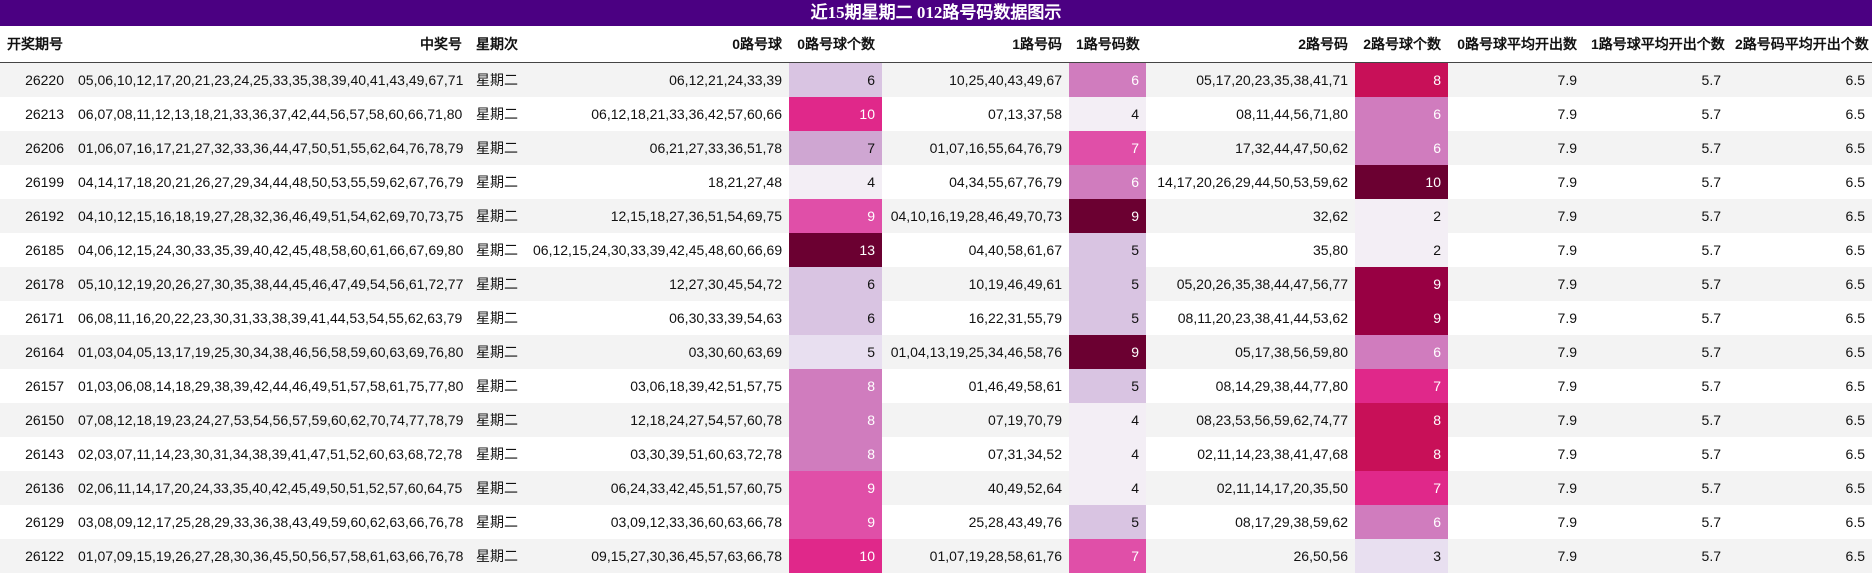  Describe the element at coordinates (35, 182) in the screenshot. I see `cell-period: 26199` at that location.